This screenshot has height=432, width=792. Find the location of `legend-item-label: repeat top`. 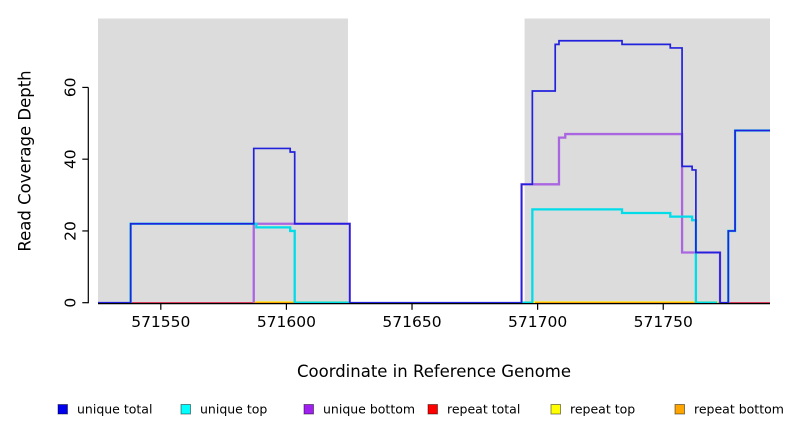

legend-item-label: repeat top is located at coordinates (602, 409).